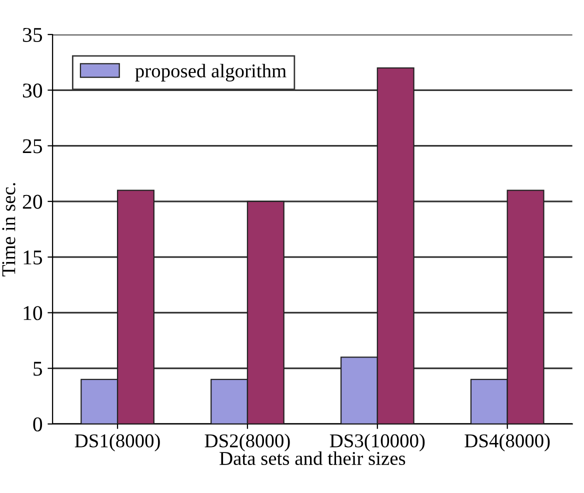 Image resolution: width=584 pixels, height=493 pixels. What do you see at coordinates (32, 146) in the screenshot?
I see `y-tick-label: 25` at bounding box center [32, 146].